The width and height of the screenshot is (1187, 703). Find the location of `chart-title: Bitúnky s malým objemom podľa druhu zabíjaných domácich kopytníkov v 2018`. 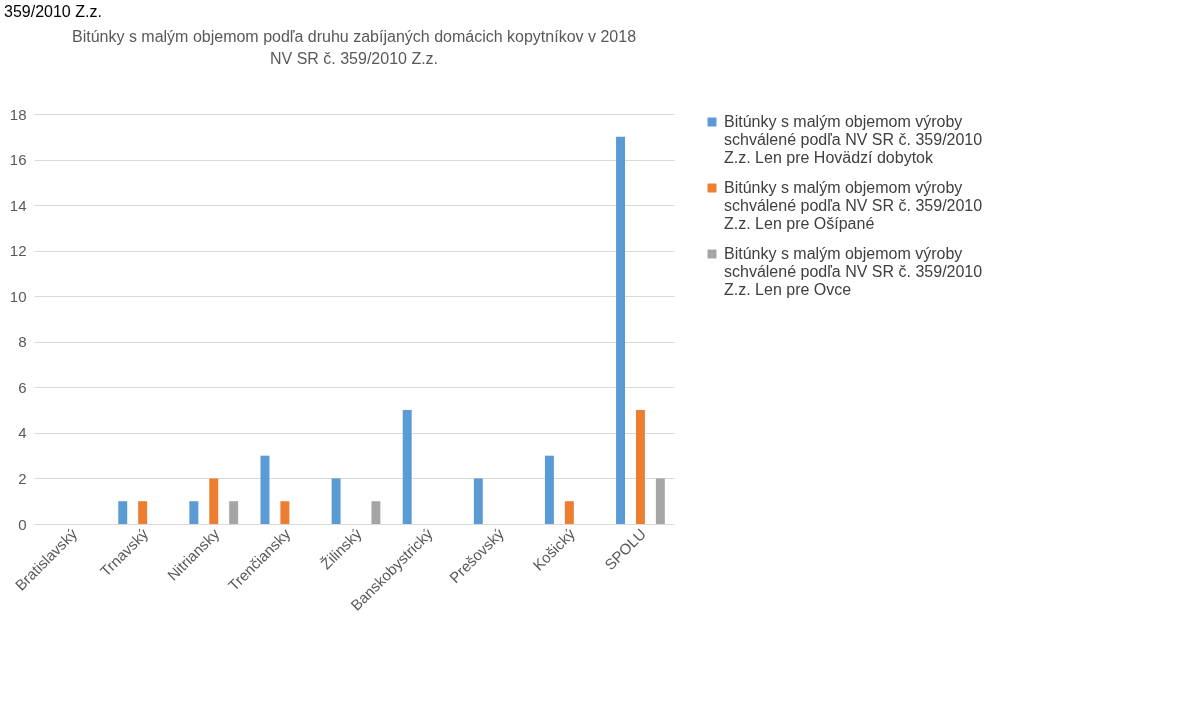

chart-title: Bitúnky s malým objemom podľa druhu zabíjaných domácich kopytníkov v 2018 is located at coordinates (354, 36).